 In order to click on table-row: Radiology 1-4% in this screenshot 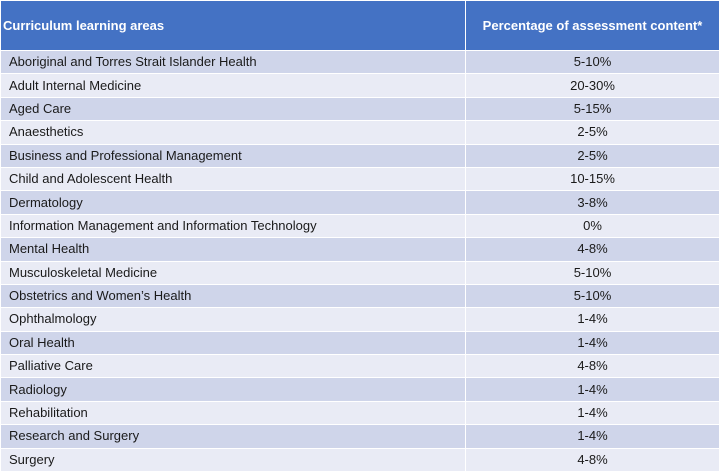, I will do `click(359, 389)`.